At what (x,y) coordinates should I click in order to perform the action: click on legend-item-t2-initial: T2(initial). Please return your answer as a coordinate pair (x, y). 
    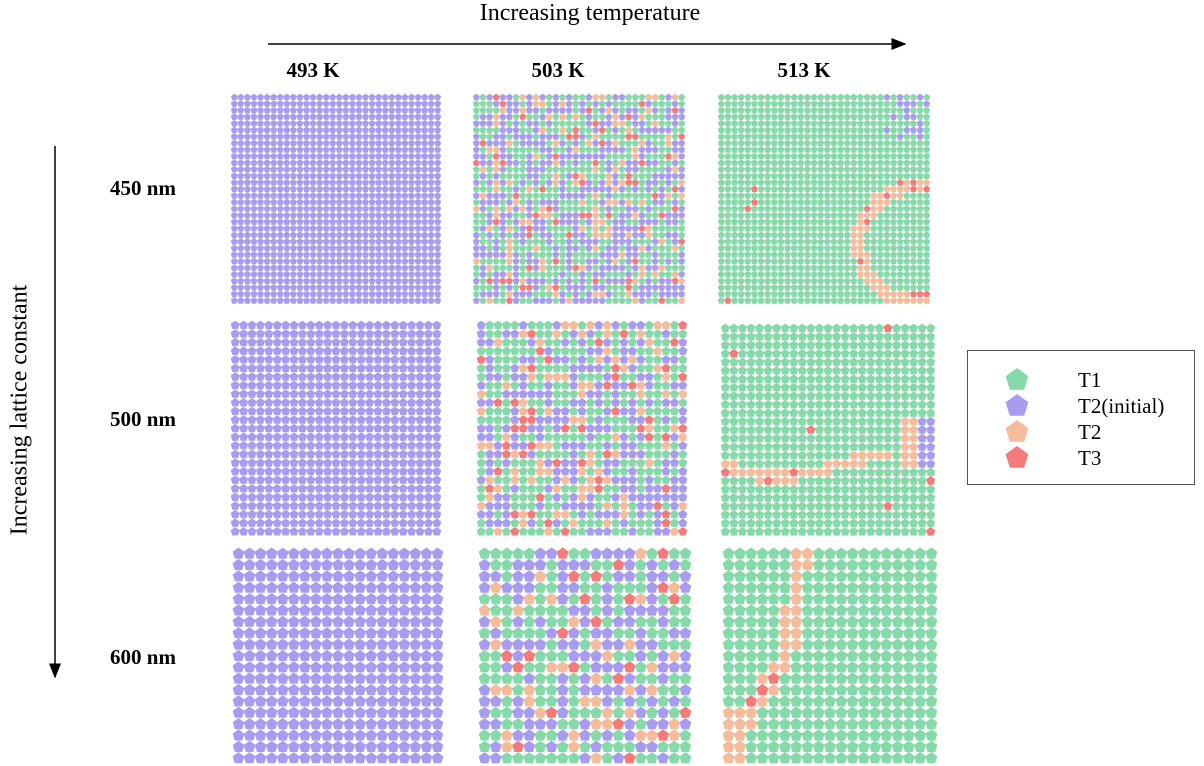
    Looking at the image, I should click on (1099, 406).